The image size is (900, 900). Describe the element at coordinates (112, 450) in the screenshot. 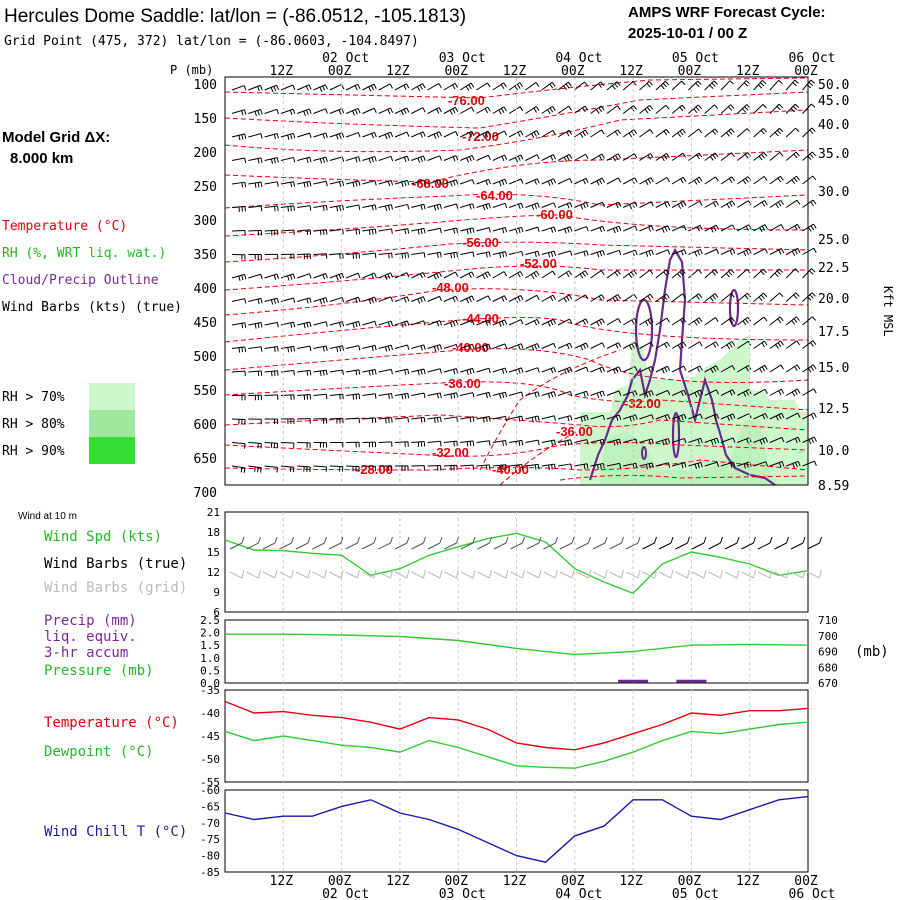

I see `legend-rh90-swatch` at that location.